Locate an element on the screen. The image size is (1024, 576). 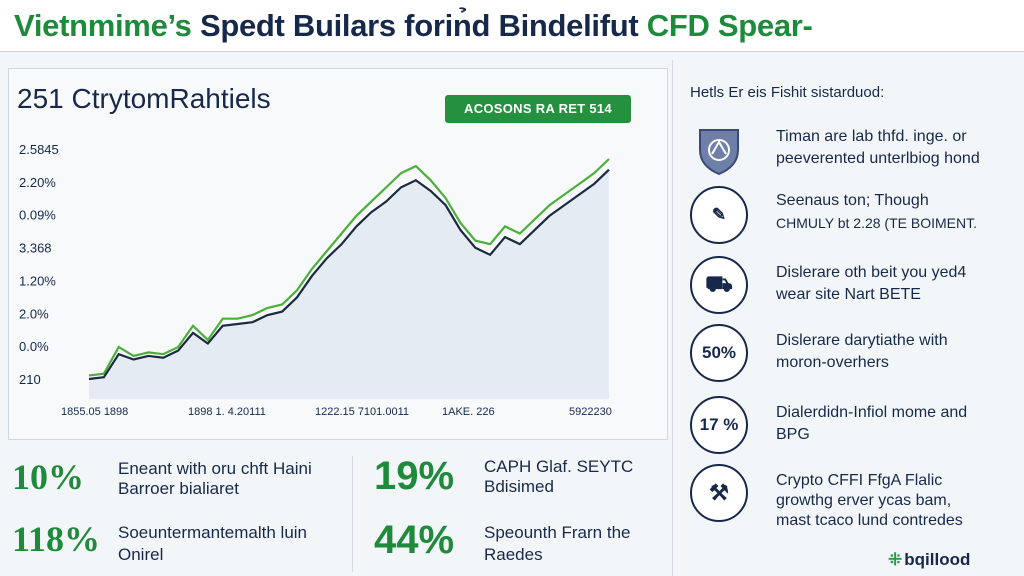
market-badge: ACOSONS RA RET 514 is located at coordinates (538, 109).